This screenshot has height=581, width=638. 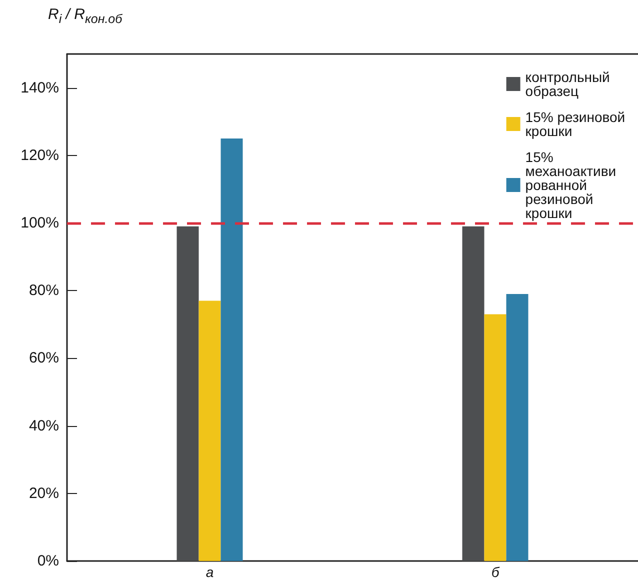 What do you see at coordinates (570, 185) in the screenshot?
I see `legend-label: 15% механоактивированной резиновой крошки` at bounding box center [570, 185].